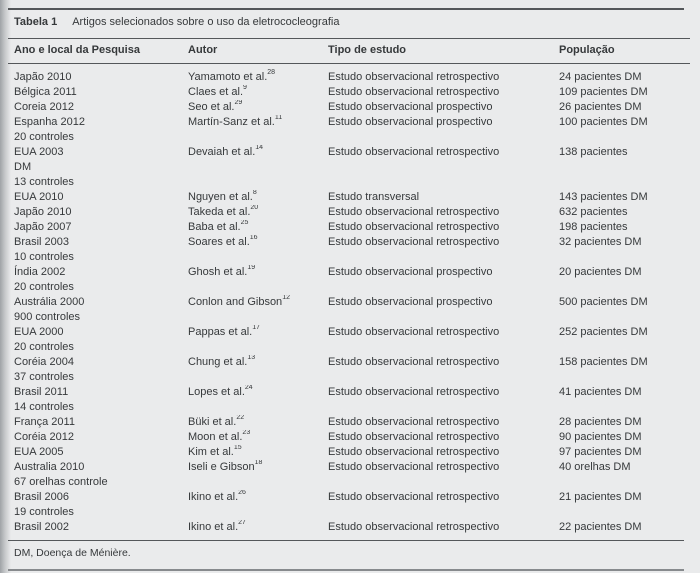 This screenshot has width=700, height=573. I want to click on cell-populacao: 252 pacientes DM, so click(603, 332).